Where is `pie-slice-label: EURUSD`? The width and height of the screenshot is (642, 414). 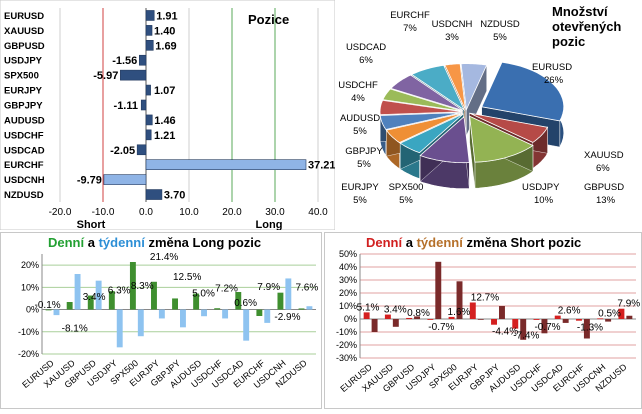 pie-slice-label: EURUSD is located at coordinates (552, 67).